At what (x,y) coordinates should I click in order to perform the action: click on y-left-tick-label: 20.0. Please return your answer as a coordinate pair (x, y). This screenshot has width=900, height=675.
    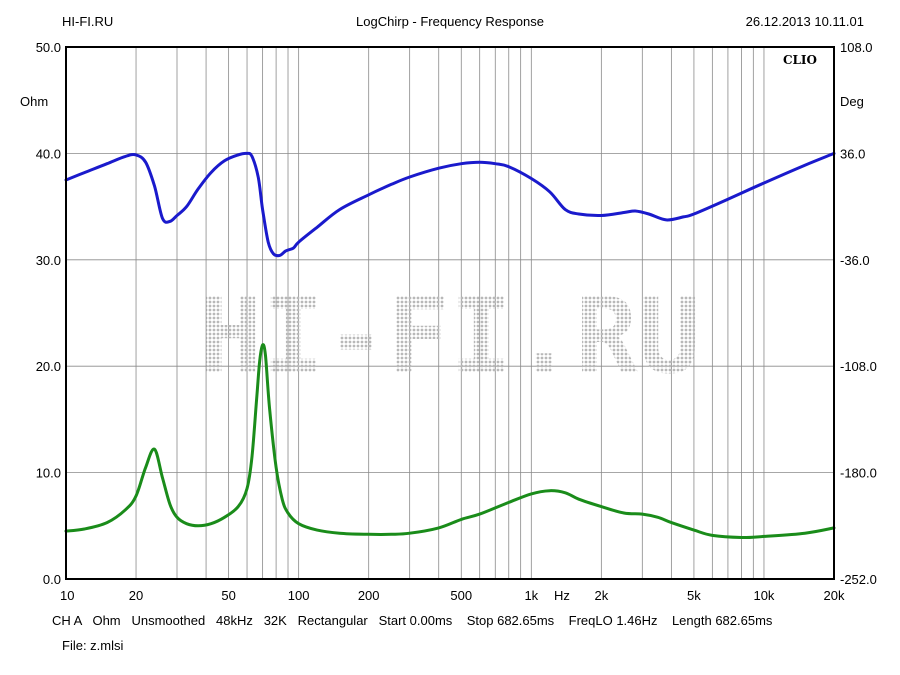
    Looking at the image, I should click on (48, 366).